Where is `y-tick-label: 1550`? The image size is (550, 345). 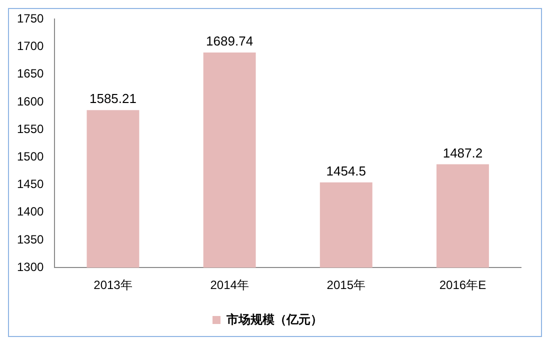 y-tick-label: 1550 is located at coordinates (30, 129).